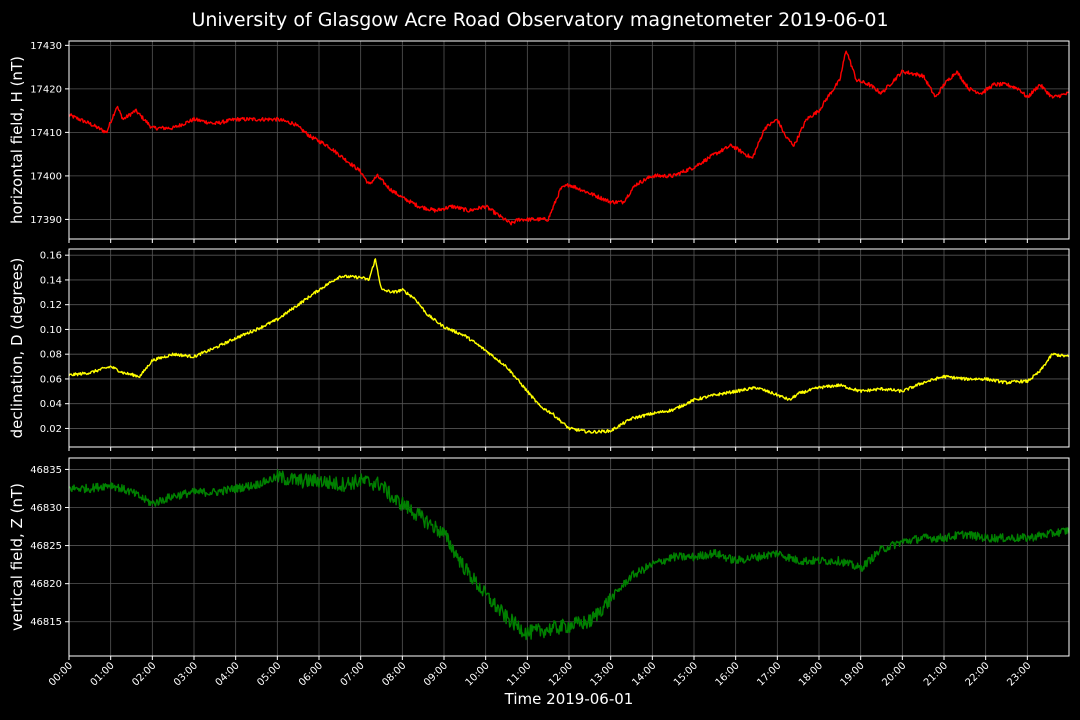 The width and height of the screenshot is (1080, 720). What do you see at coordinates (728, 674) in the screenshot?
I see `x-tick-label: 16:00` at bounding box center [728, 674].